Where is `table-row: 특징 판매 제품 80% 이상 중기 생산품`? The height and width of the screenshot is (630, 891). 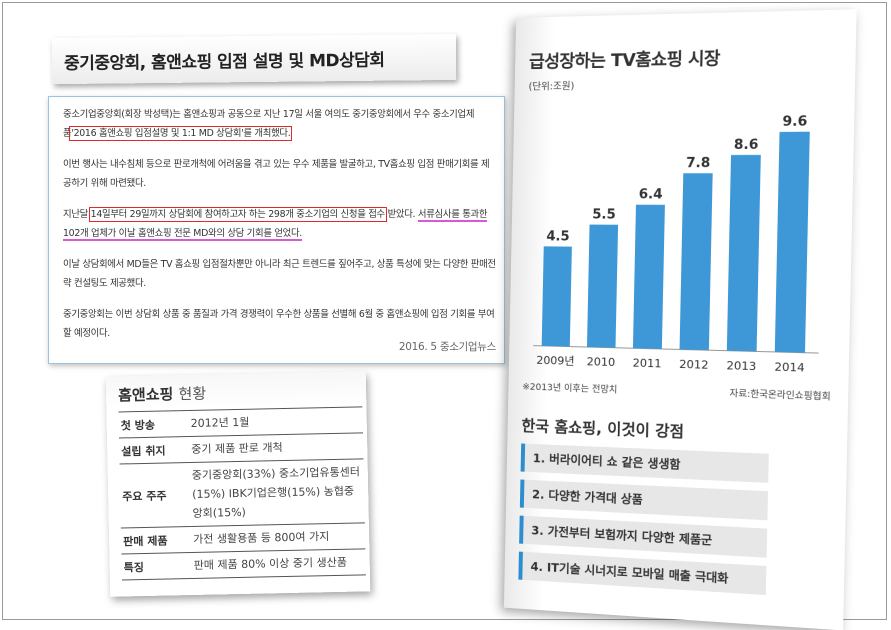 table-row: 특징 판매 제품 80% 이상 중기 생산품 is located at coordinates (243, 564).